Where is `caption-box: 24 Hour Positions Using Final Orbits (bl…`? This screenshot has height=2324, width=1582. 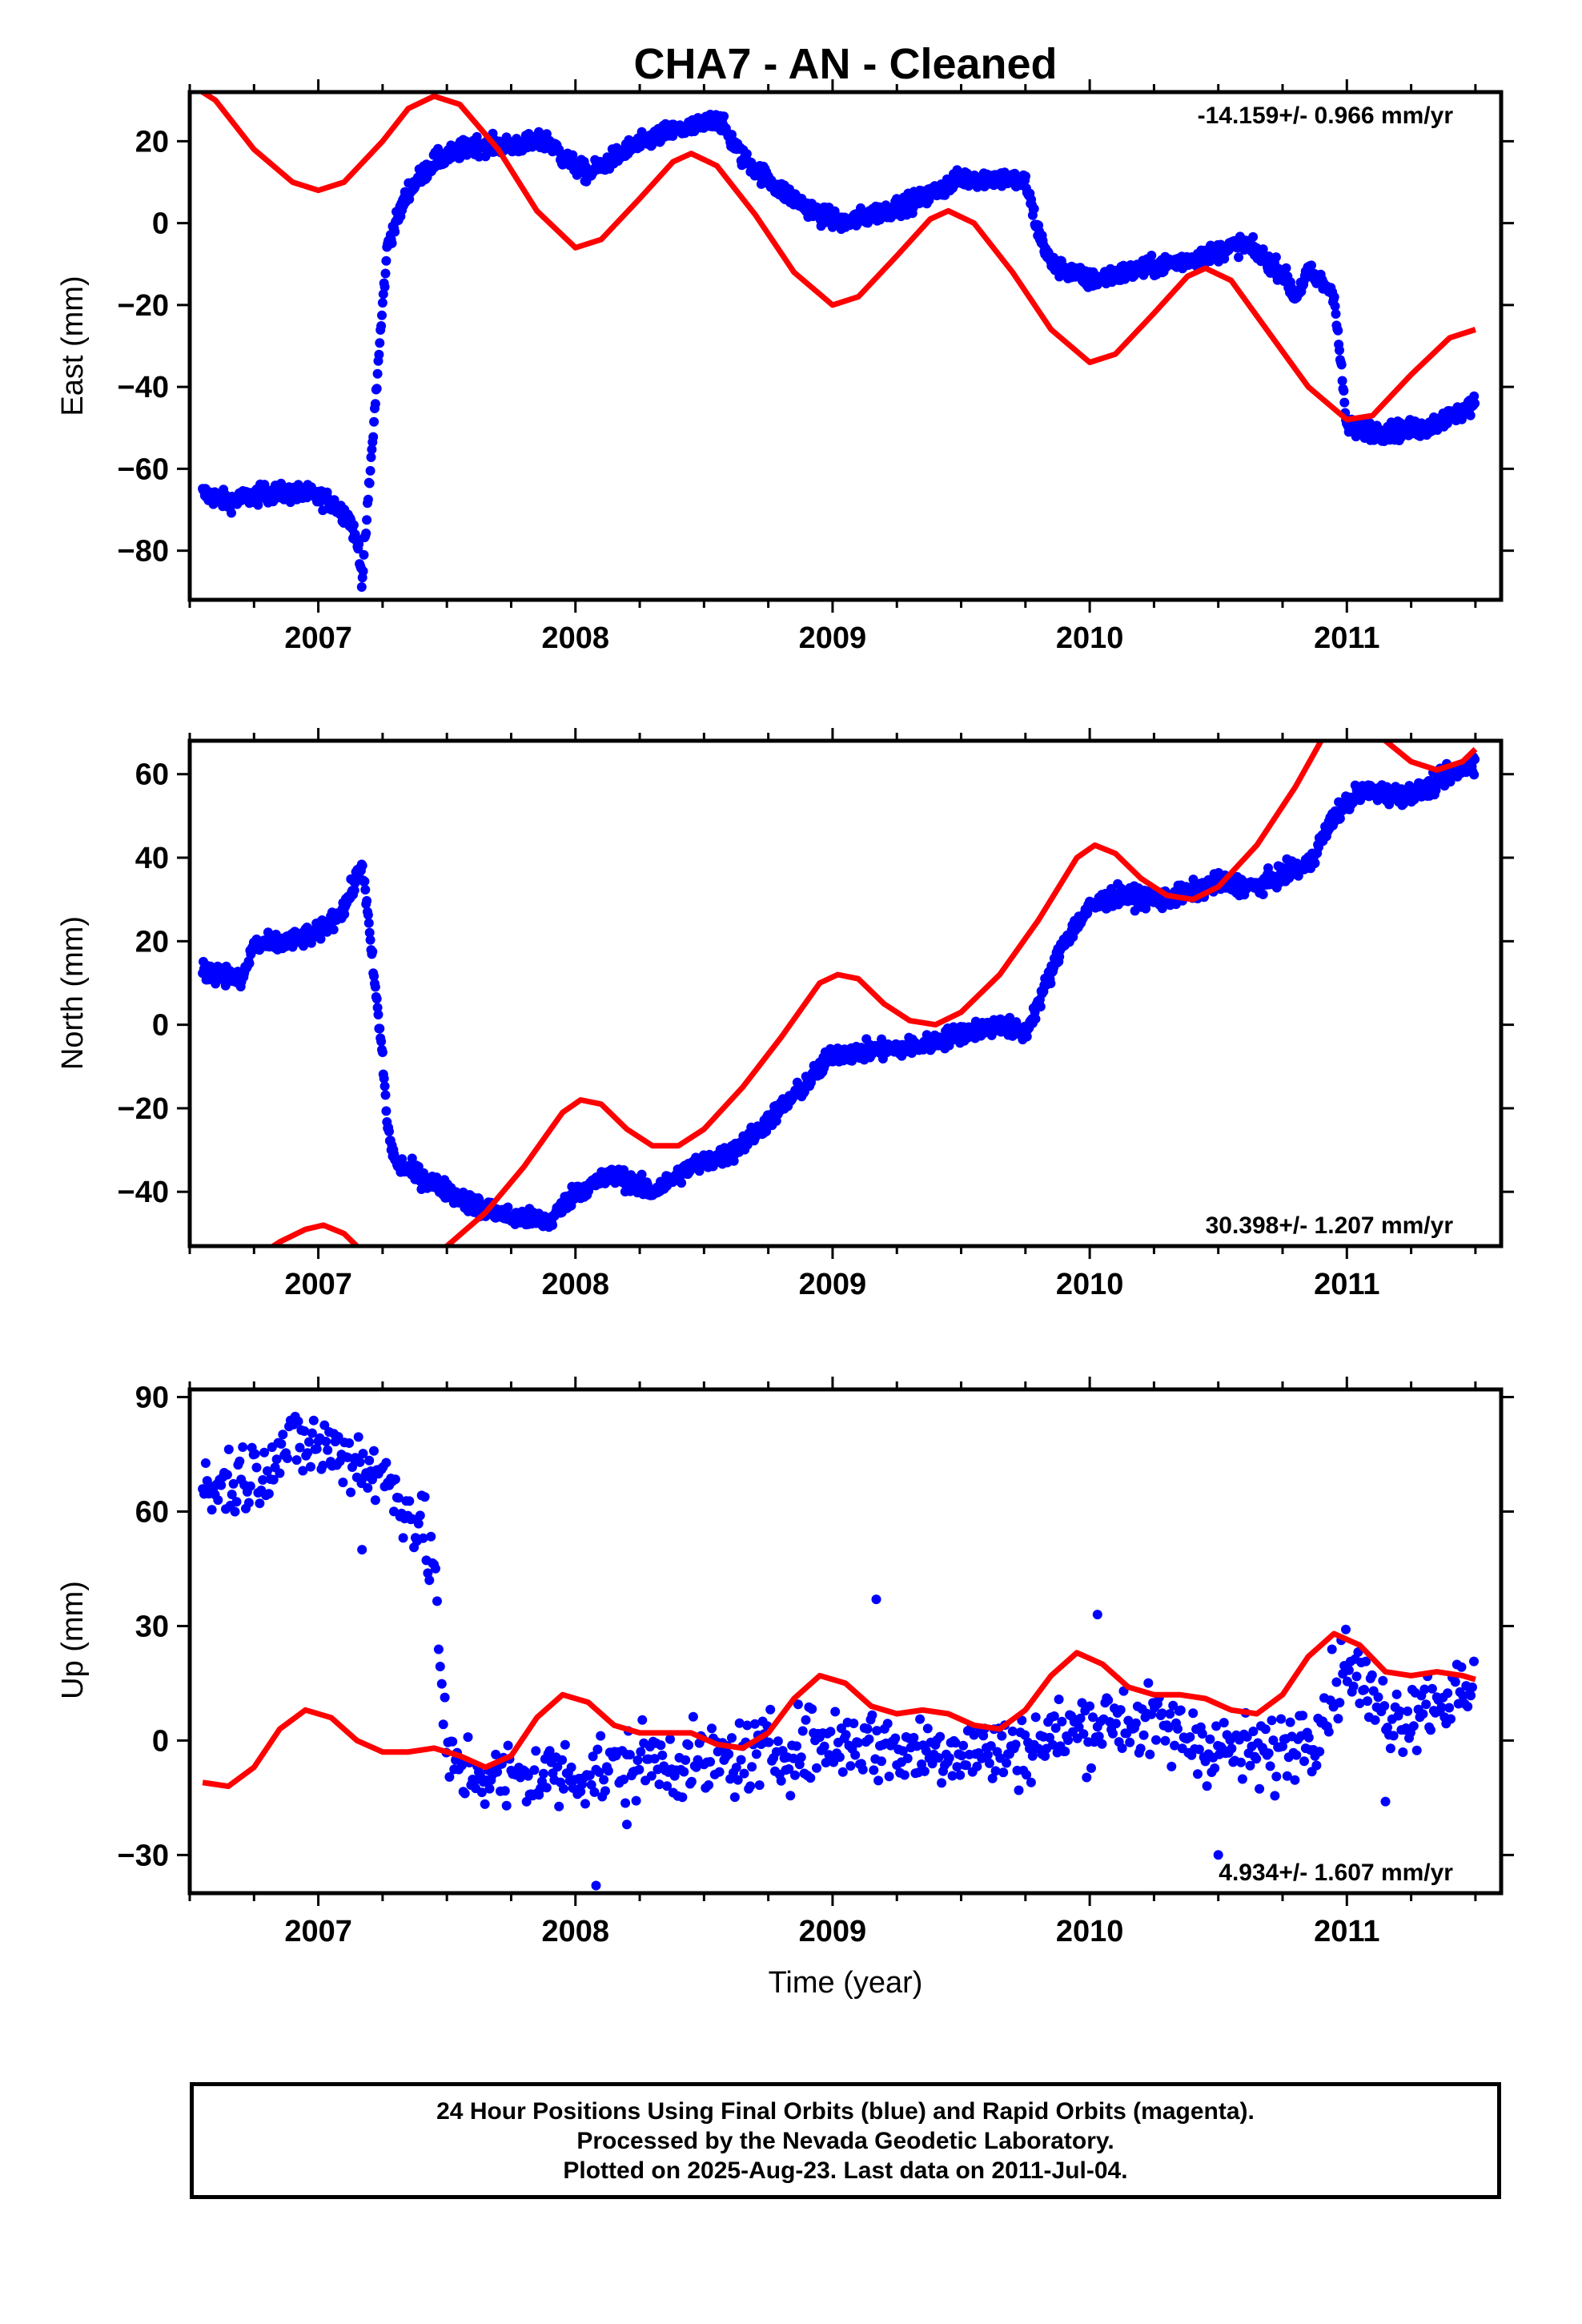 caption-box: 24 Hour Positions Using Final Orbits (bl… is located at coordinates (846, 2140).